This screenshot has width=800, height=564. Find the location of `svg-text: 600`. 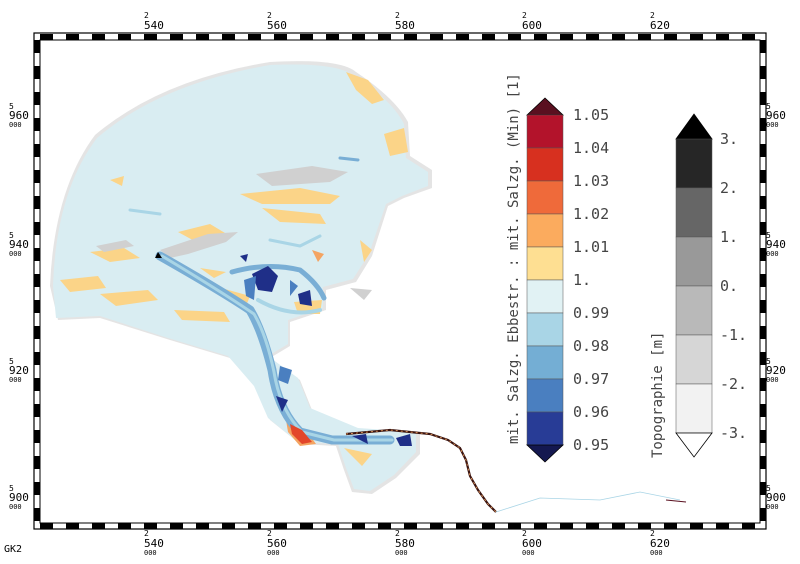

svg-text: 600 is located at coordinates (532, 25).